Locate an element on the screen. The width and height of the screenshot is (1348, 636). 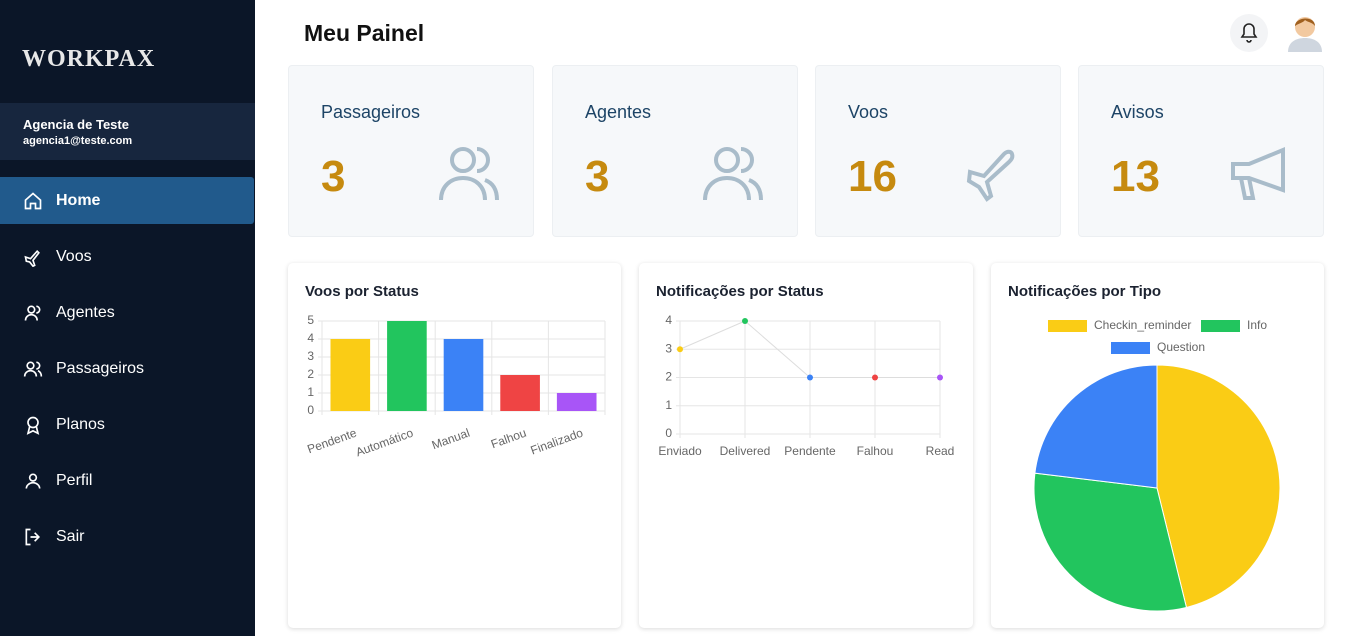
nav-item: Home is located at coordinates (127, 200).